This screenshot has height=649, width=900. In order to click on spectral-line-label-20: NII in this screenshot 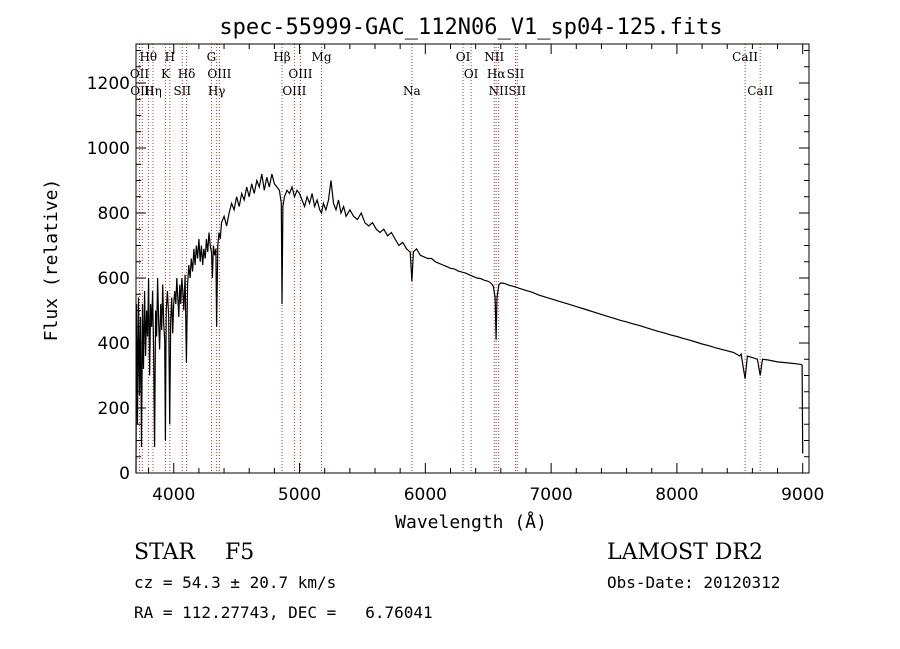, I will do `click(499, 91)`.